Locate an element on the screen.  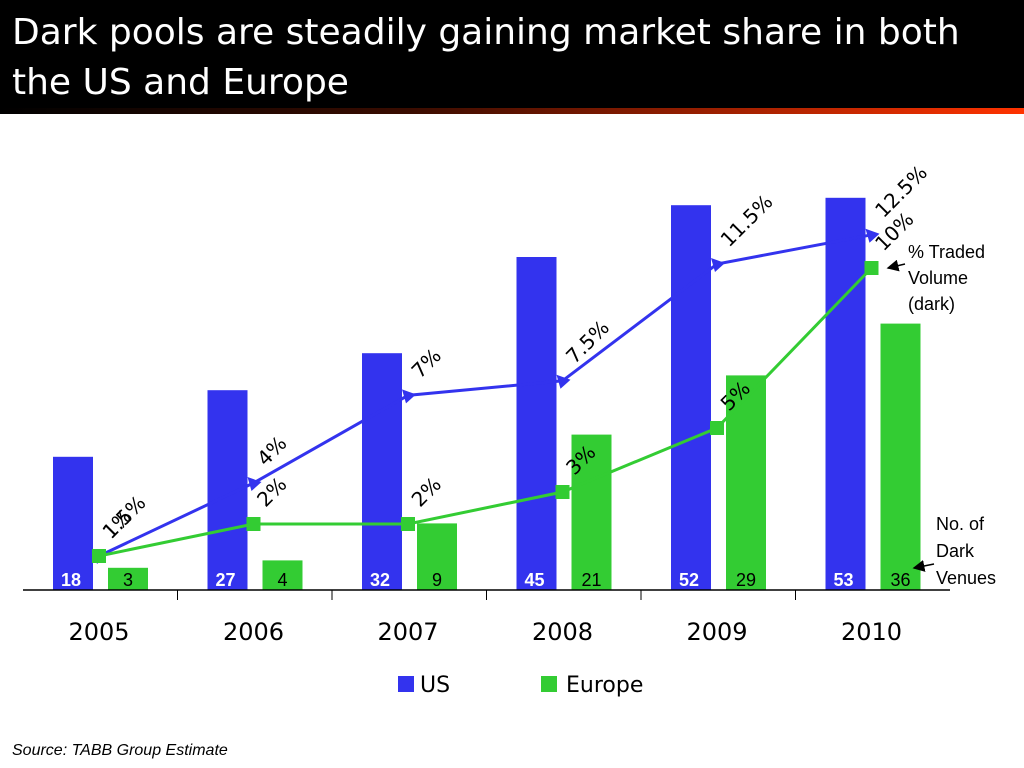
bar-europe-2008 is located at coordinates (591, 512).